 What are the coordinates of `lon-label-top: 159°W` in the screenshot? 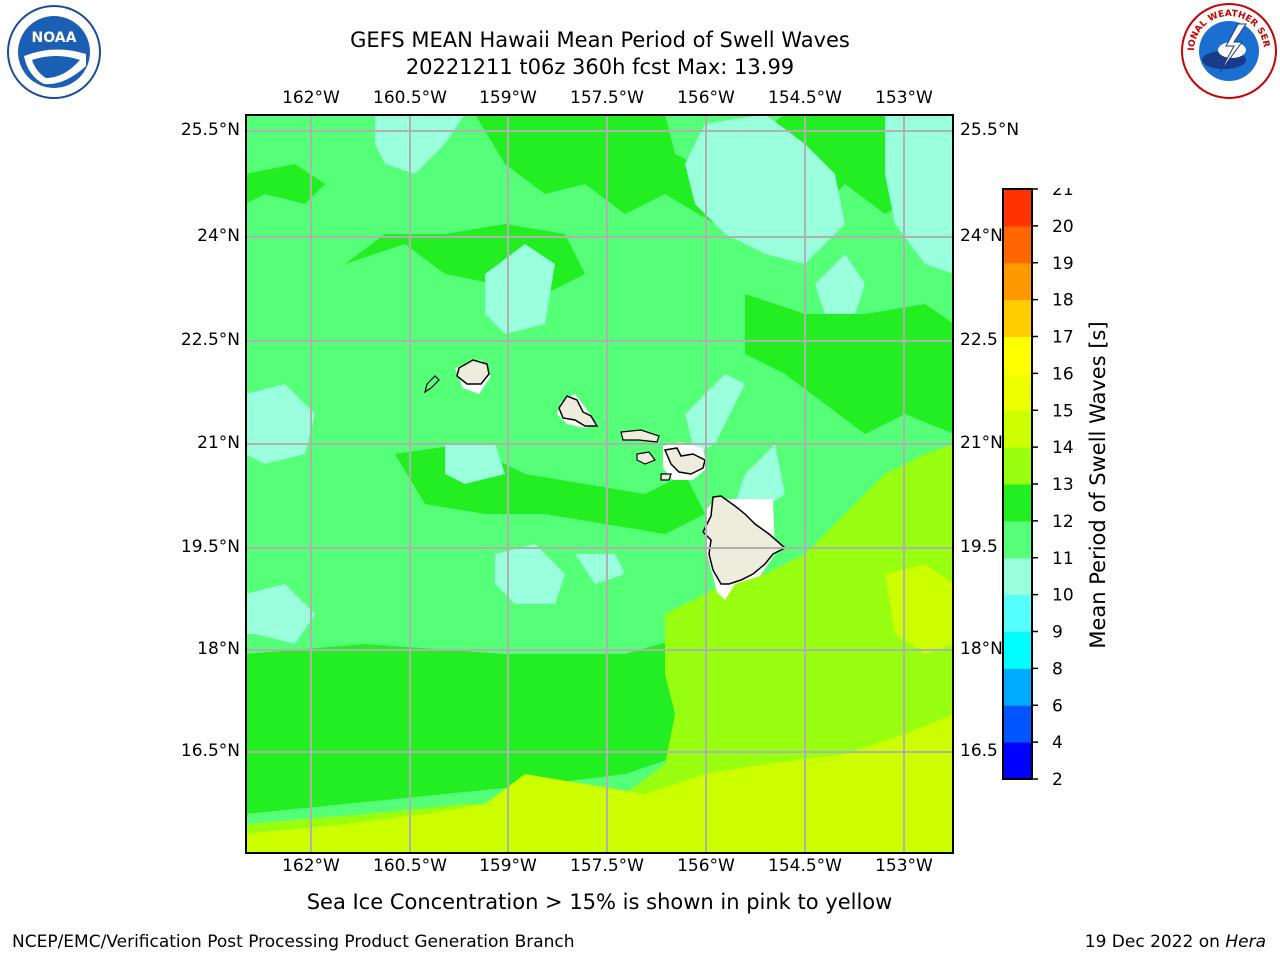 It's located at (508, 98).